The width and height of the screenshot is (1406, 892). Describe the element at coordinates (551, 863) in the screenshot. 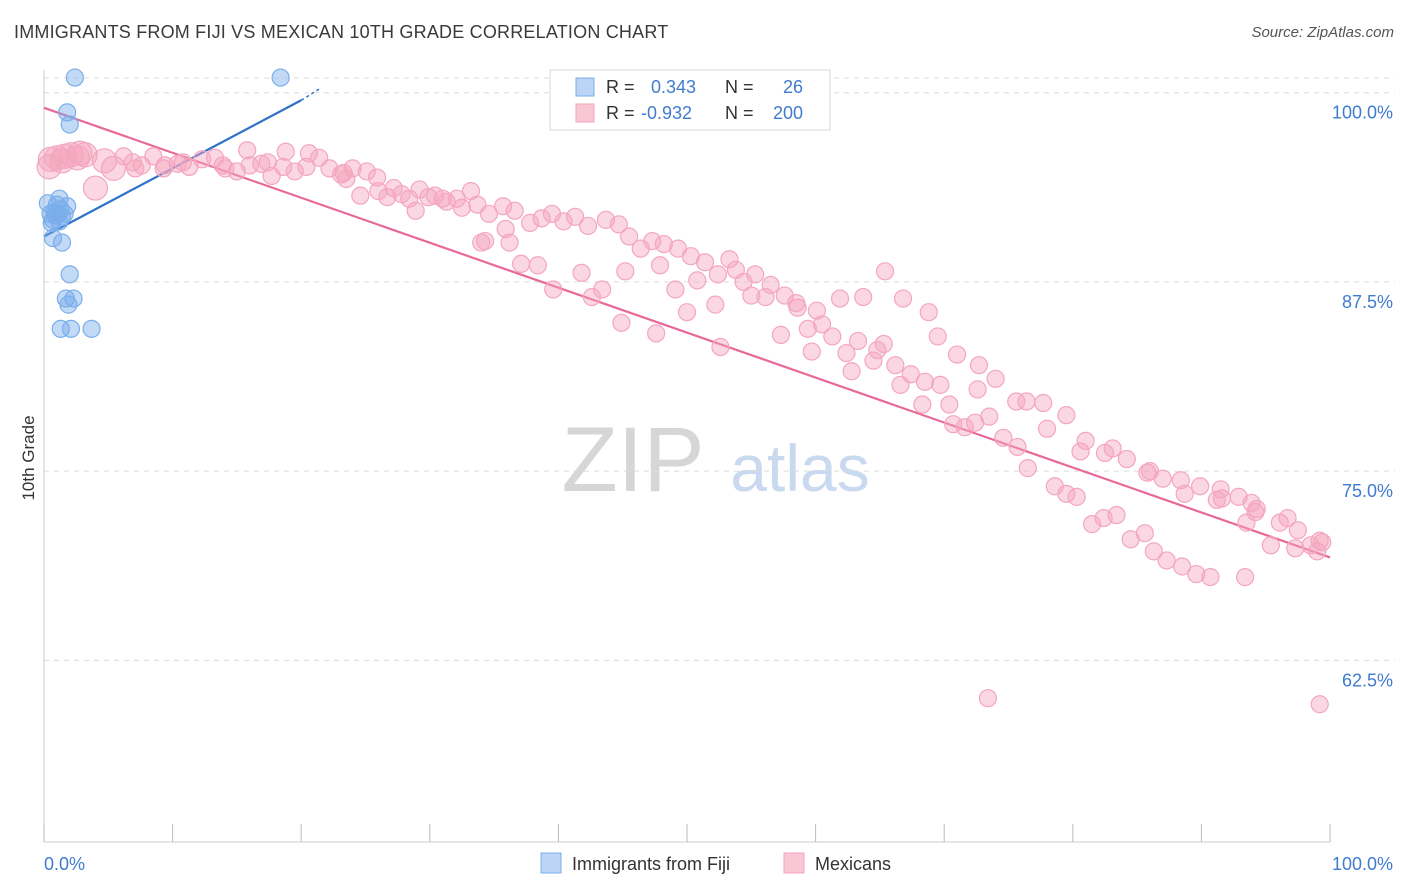

I see `legend-swatch-fiji` at that location.